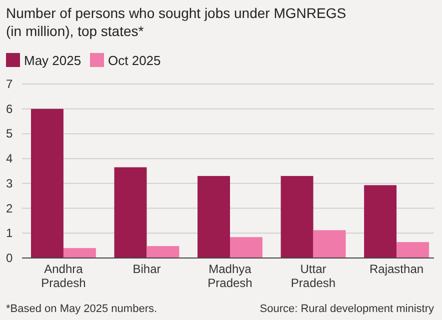 The image size is (442, 320). Describe the element at coordinates (9, 258) in the screenshot. I see `y-tick-label: 0` at that location.